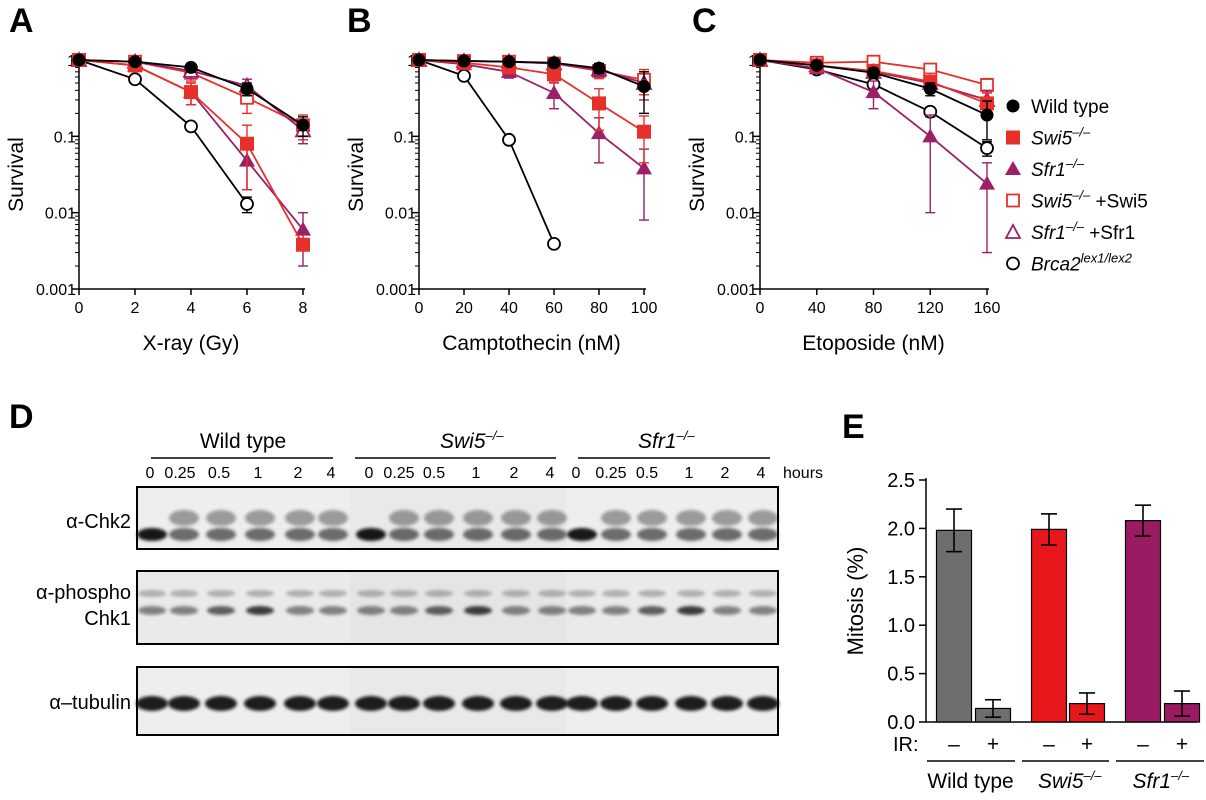 This screenshot has height=800, width=1206. What do you see at coordinates (666, 440) in the screenshot?
I see `blot-group-label: Sfr1–/–` at bounding box center [666, 440].